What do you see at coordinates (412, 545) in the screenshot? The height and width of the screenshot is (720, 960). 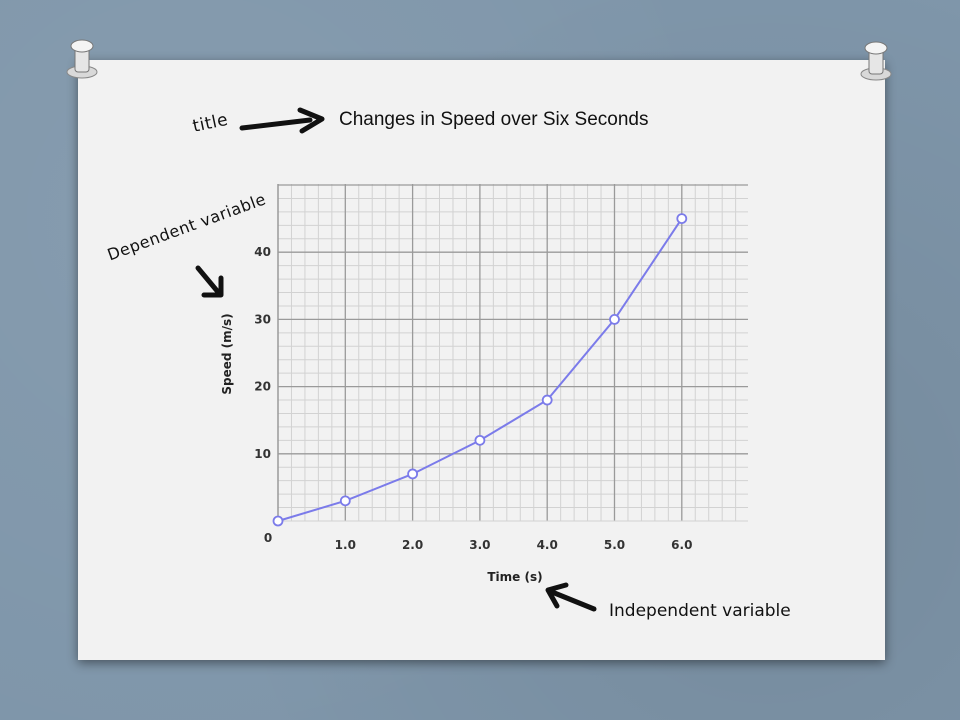 I see `x-tick-label: 2.0` at bounding box center [412, 545].